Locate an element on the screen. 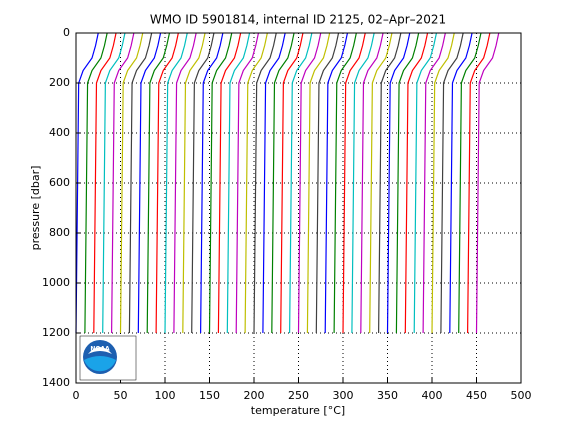  y-tick-label: 1400 is located at coordinates (56, 382).